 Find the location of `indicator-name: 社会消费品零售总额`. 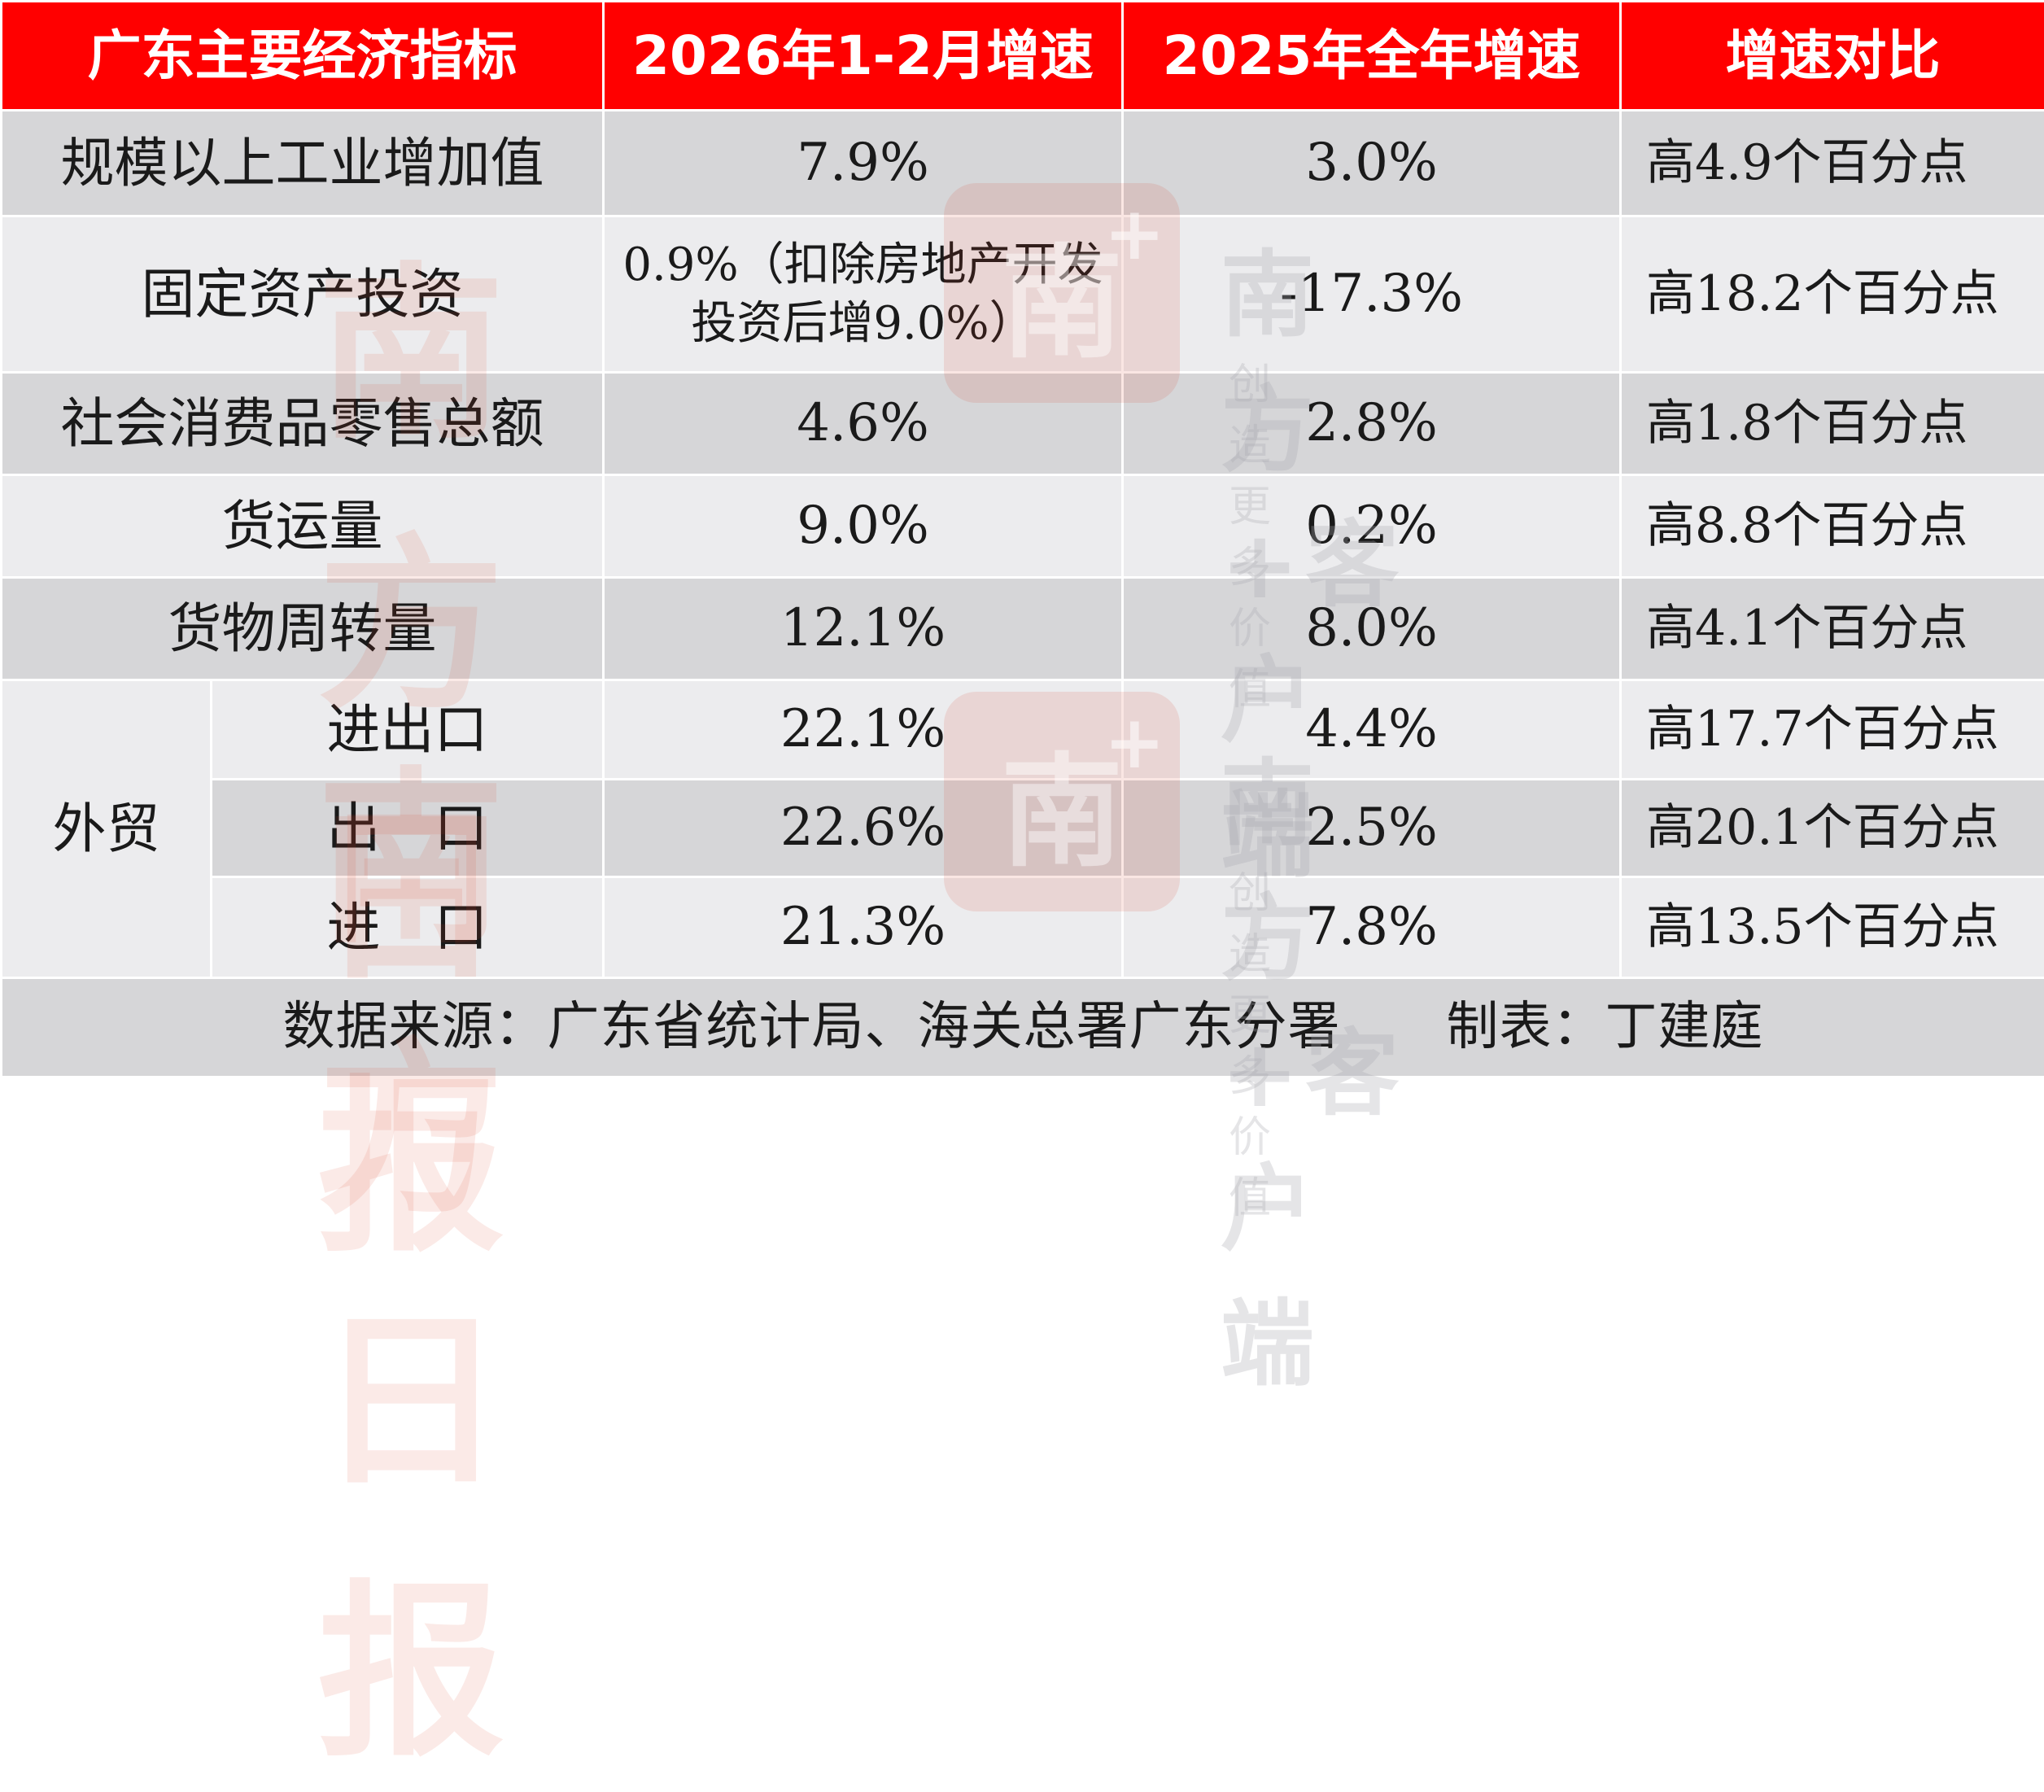

indicator-name: 社会消费品零售总额 is located at coordinates (303, 424).